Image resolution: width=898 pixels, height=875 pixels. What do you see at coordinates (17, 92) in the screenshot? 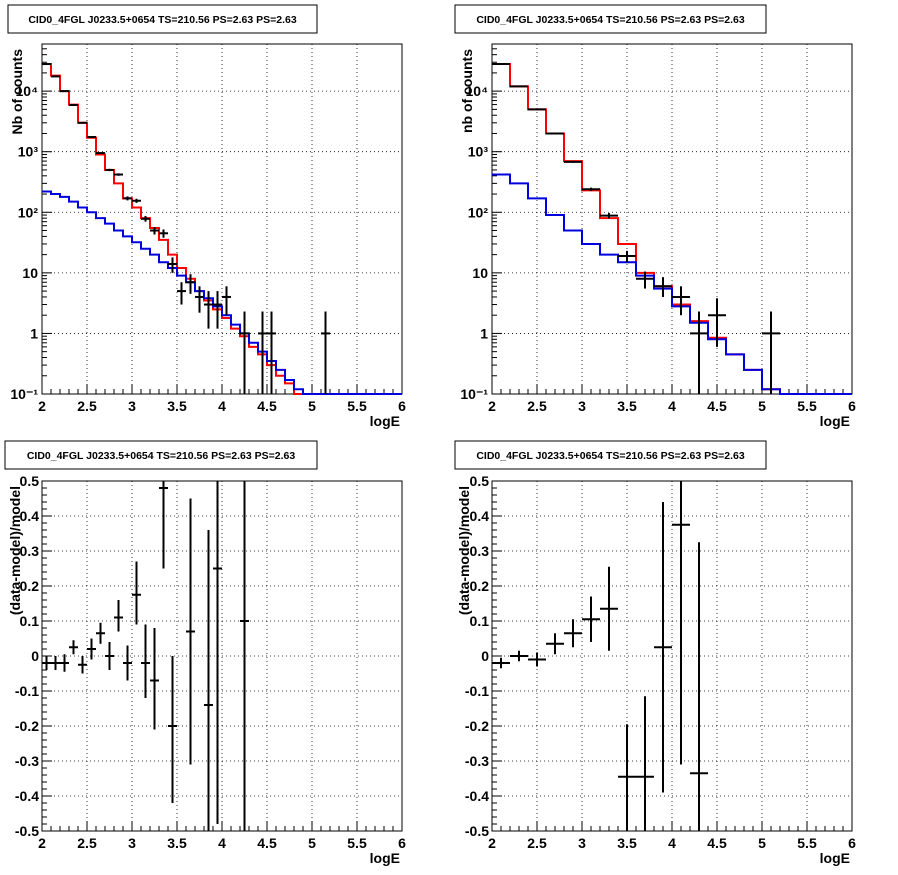
I see `y-axis-label: Nb of counts` at bounding box center [17, 92].